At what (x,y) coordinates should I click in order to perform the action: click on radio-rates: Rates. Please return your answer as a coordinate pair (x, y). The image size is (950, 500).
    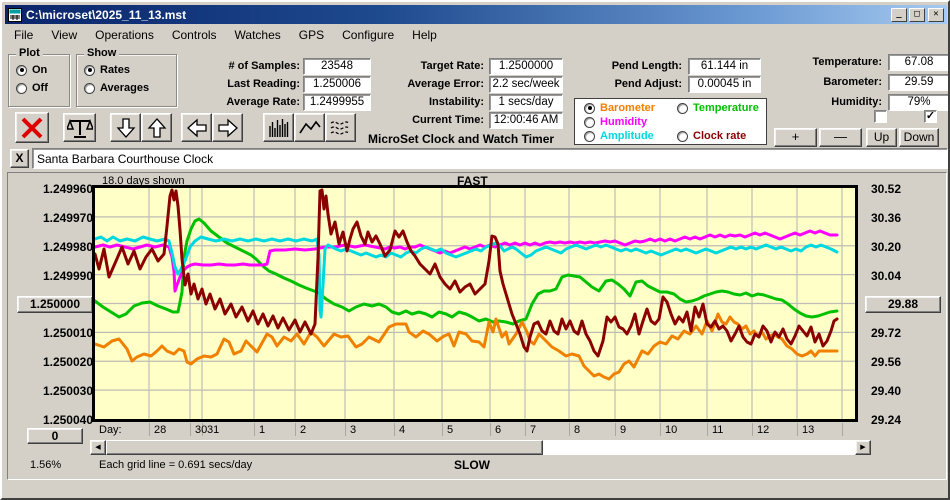
    Looking at the image, I should click on (107, 70).